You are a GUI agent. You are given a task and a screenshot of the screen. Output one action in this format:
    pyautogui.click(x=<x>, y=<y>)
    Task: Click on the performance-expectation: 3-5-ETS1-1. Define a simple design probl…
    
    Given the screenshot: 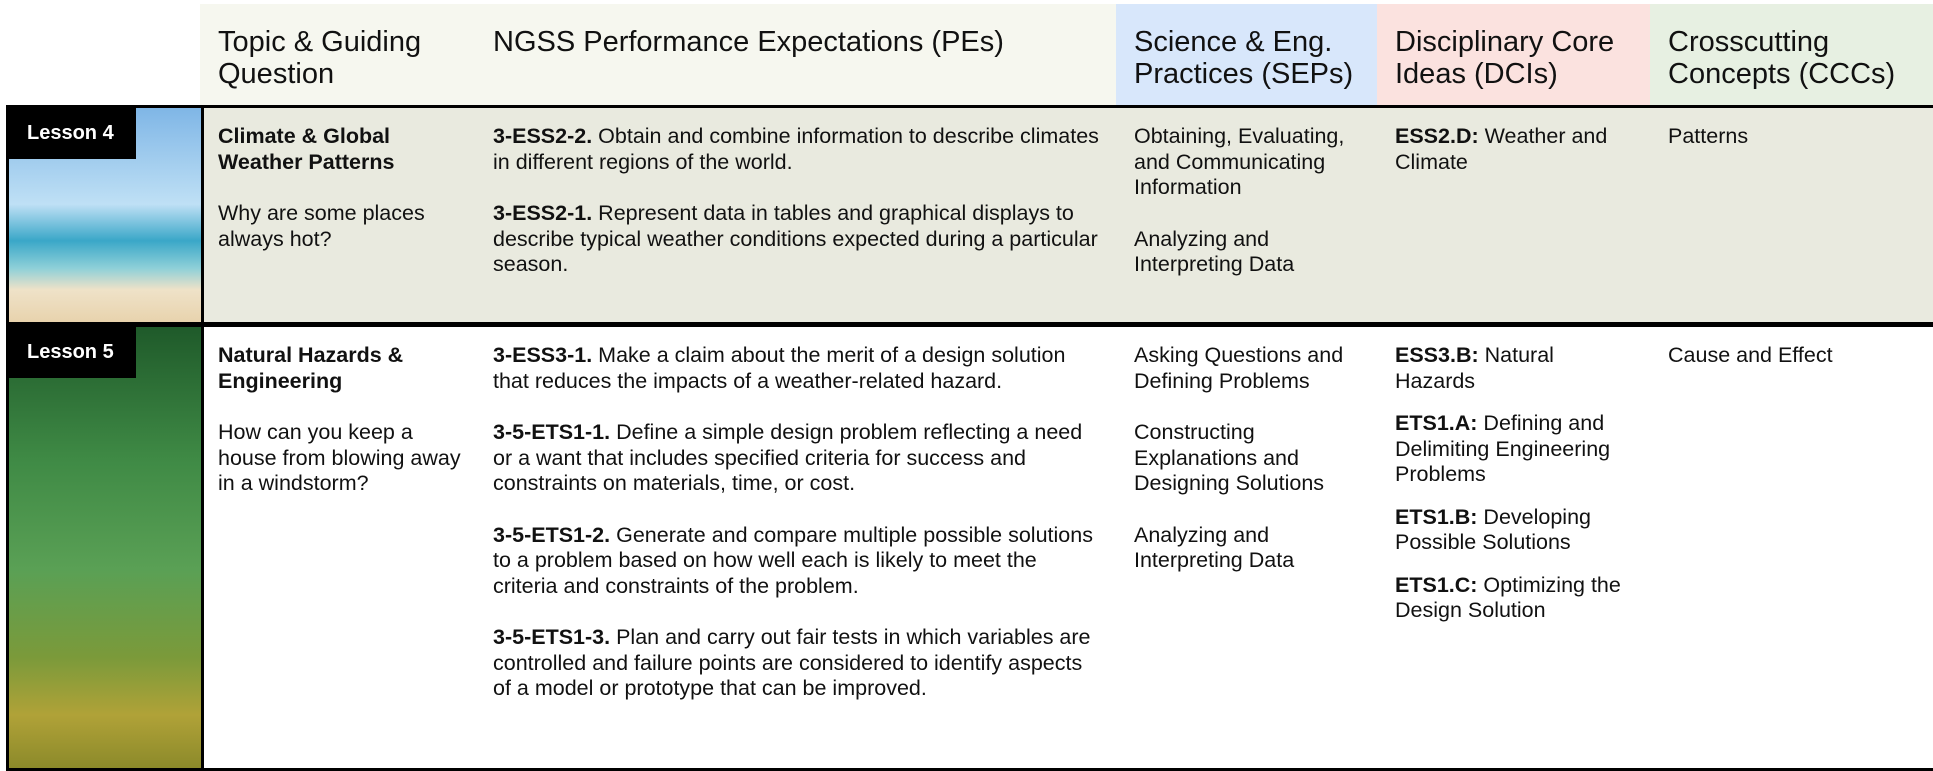 What is the action you would take?
    pyautogui.click(x=797, y=458)
    